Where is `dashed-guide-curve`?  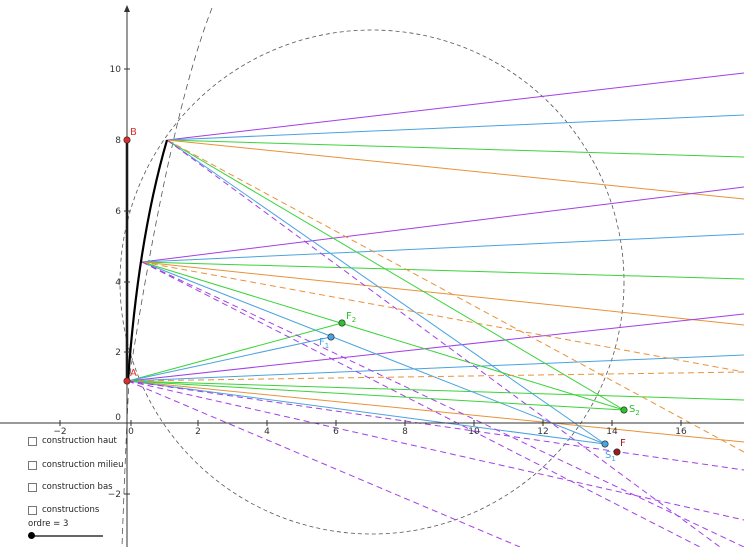 dashed-guide-curve is located at coordinates (167, 277).